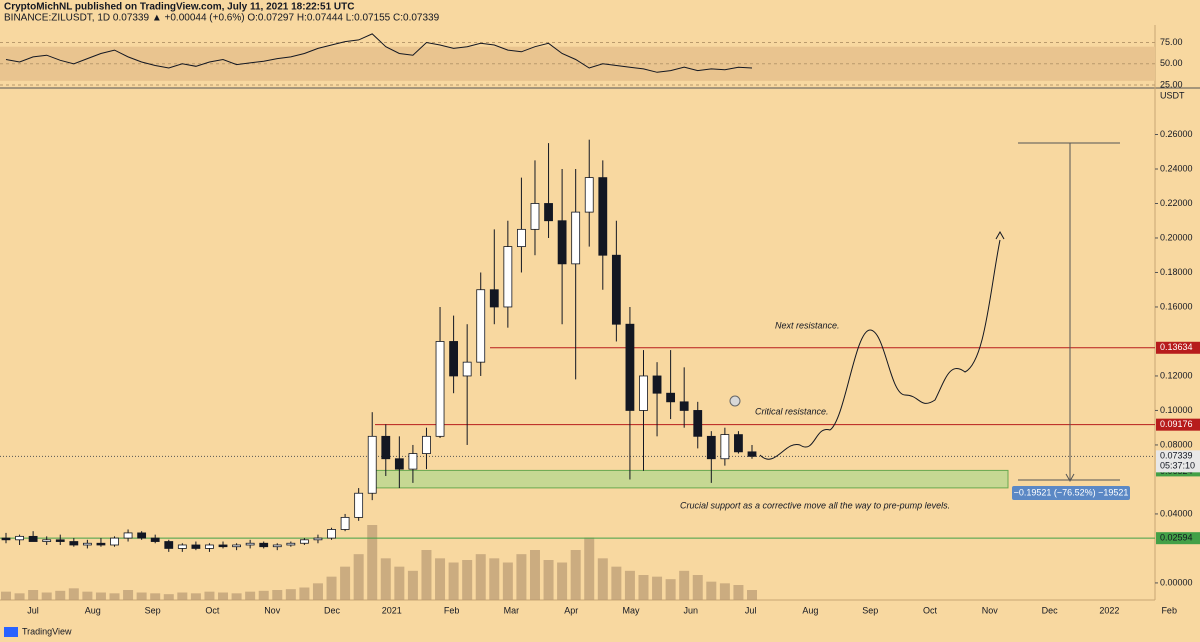  What do you see at coordinates (1176, 456) in the screenshot?
I see `current-price-label: 0.07339` at bounding box center [1176, 456].